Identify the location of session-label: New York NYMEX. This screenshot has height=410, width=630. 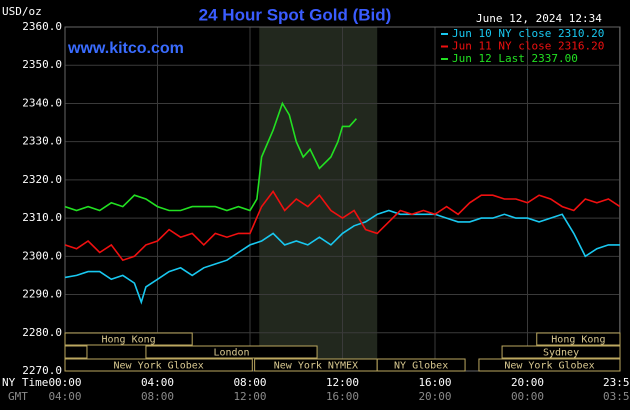
(316, 366).